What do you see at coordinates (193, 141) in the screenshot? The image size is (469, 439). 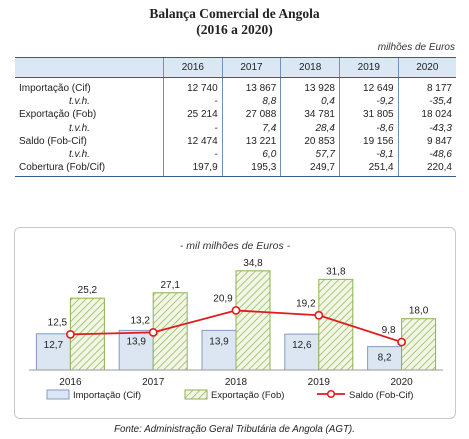 I see `table-cell: 12 474` at bounding box center [193, 141].